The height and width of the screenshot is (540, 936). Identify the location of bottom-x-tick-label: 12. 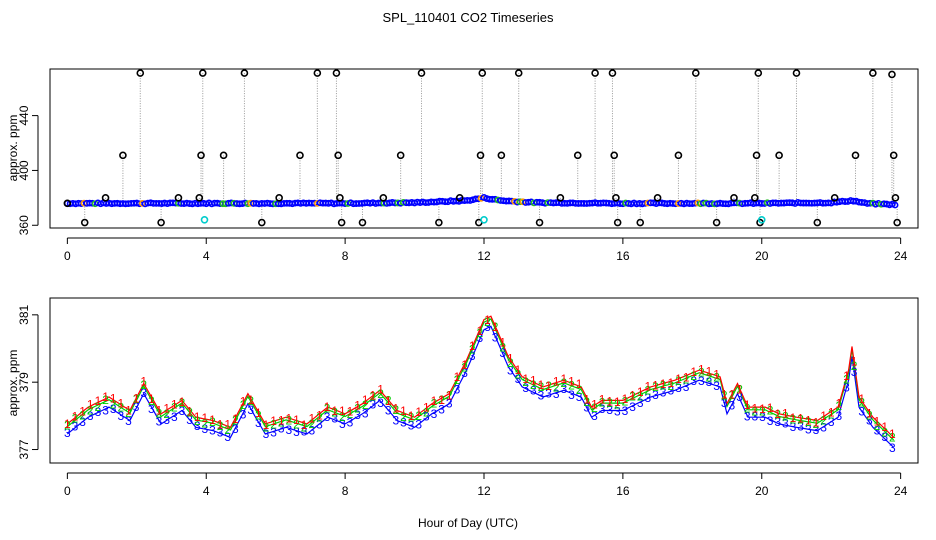
(484, 491).